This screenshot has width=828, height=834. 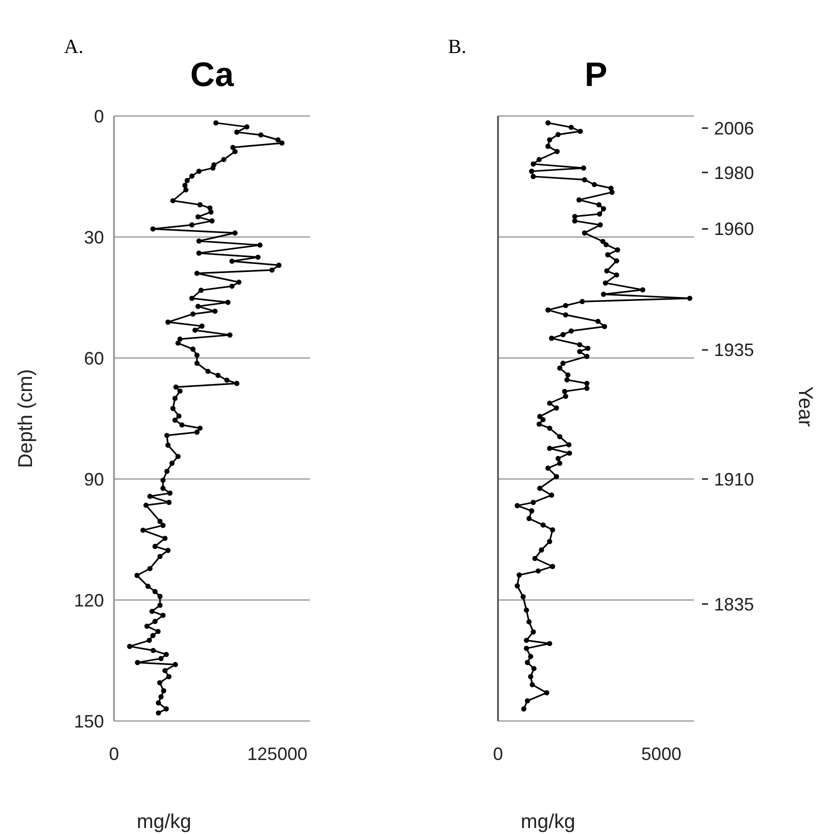 I want to click on y-tick-label: 30, so click(x=94, y=237).